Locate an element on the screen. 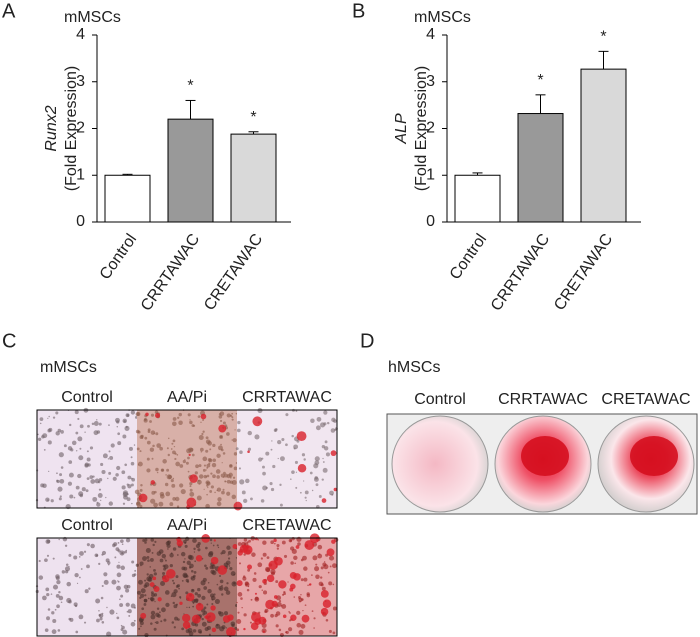 Image resolution: width=700 pixels, height=637 pixels. y-axis-label: ALP is located at coordinates (401, 129).